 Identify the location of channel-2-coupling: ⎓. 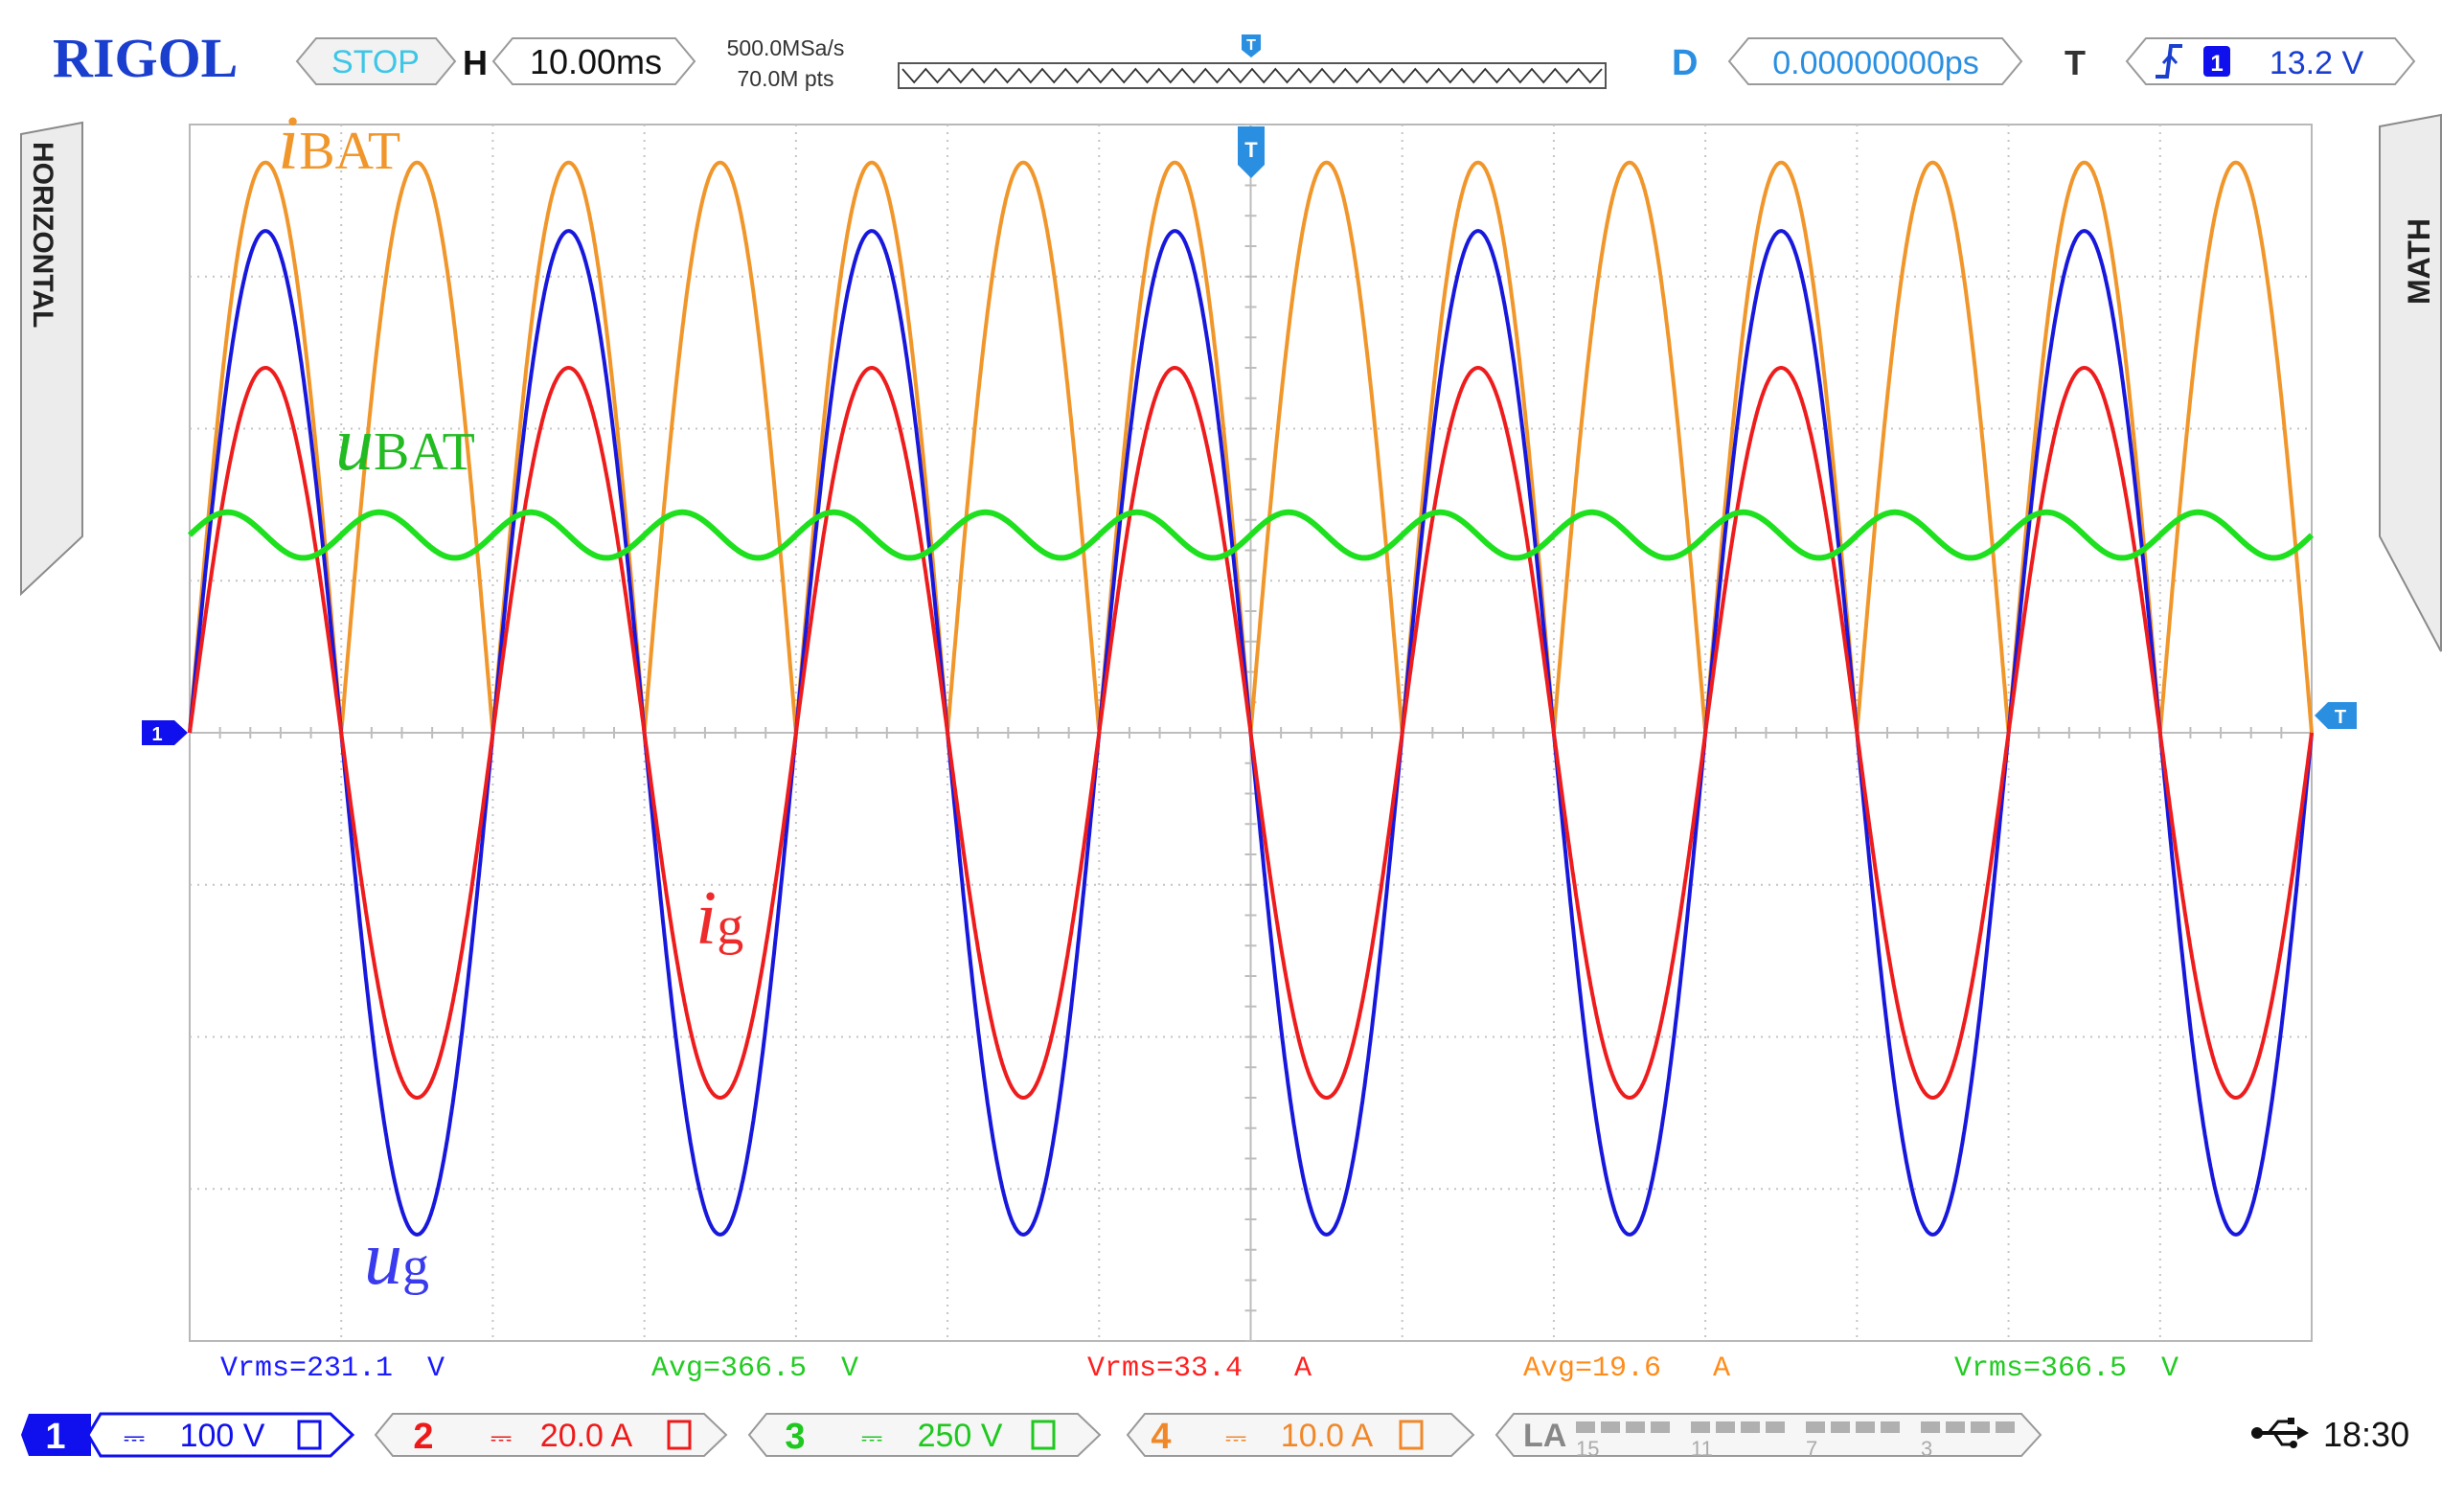
(501, 1437).